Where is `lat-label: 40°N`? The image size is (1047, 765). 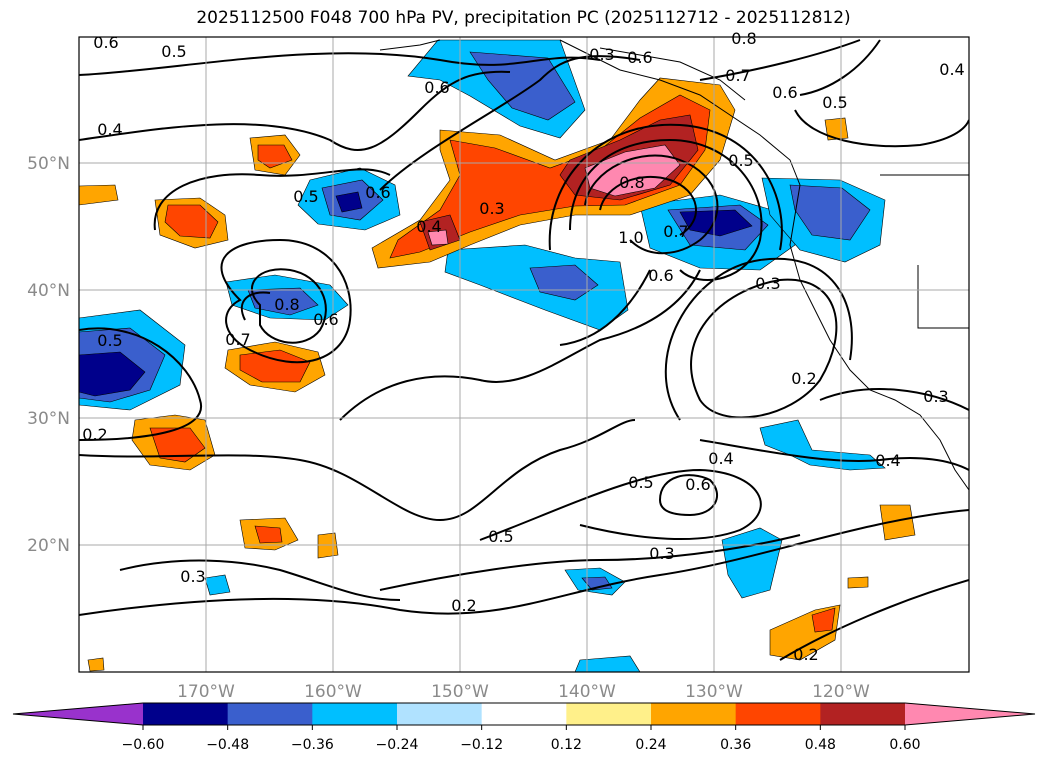 lat-label: 40°N is located at coordinates (48, 291).